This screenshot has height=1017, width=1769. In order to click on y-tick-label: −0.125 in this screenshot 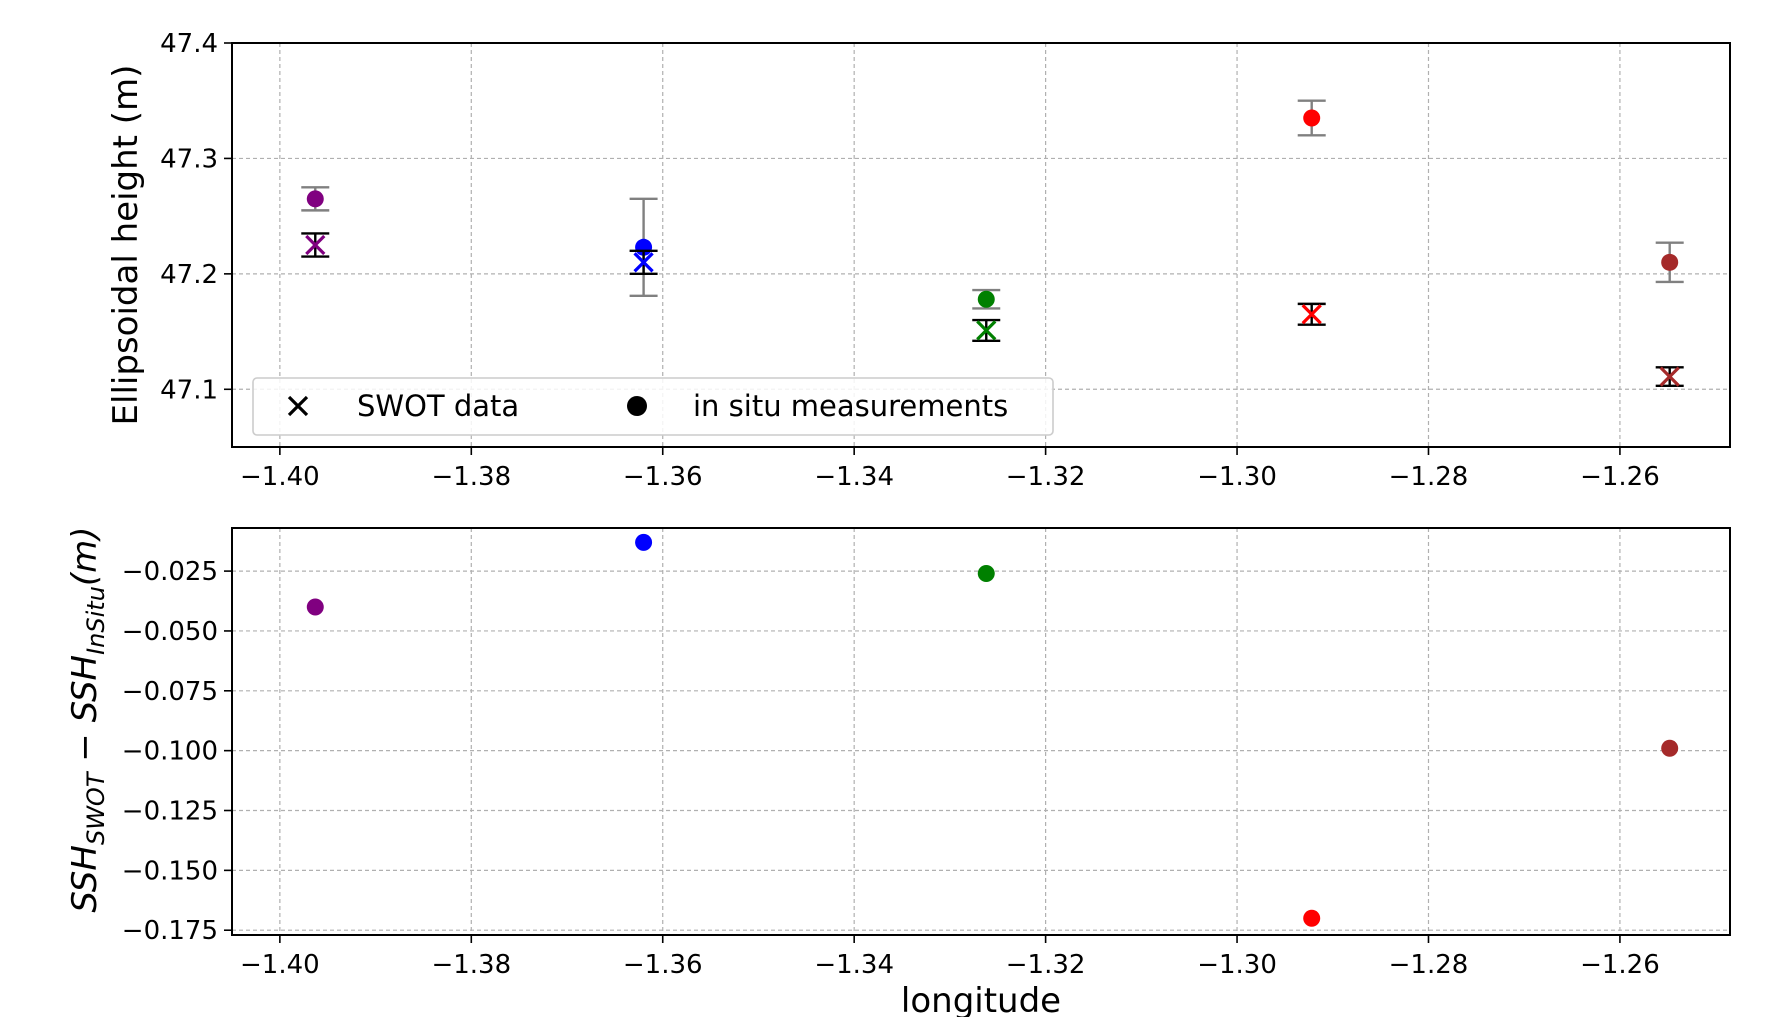, I will do `click(170, 812)`.